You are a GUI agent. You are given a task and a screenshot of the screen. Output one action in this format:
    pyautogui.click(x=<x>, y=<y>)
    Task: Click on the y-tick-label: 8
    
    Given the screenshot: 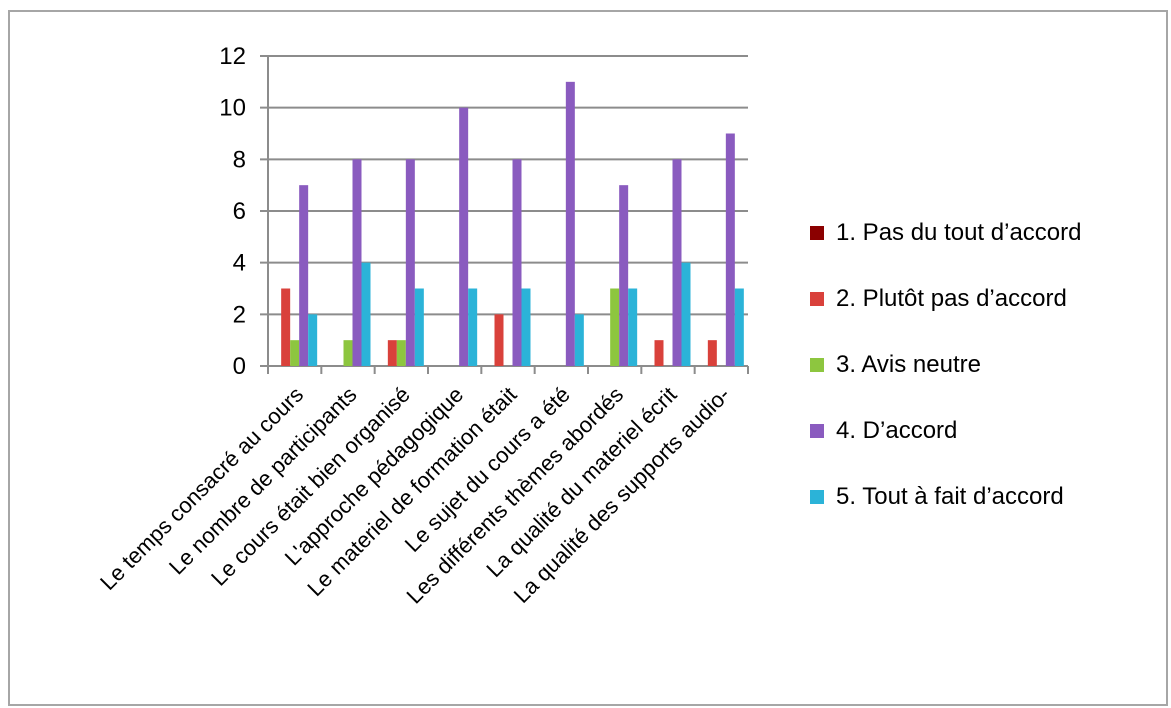 What is the action you would take?
    pyautogui.click(x=239, y=159)
    